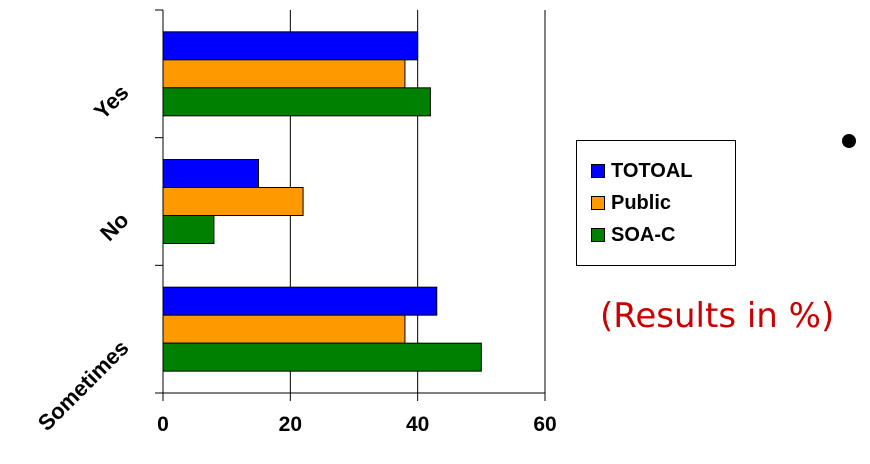 This screenshot has height=464, width=870. Describe the element at coordinates (233, 201) in the screenshot. I see `bar-no-public` at that location.